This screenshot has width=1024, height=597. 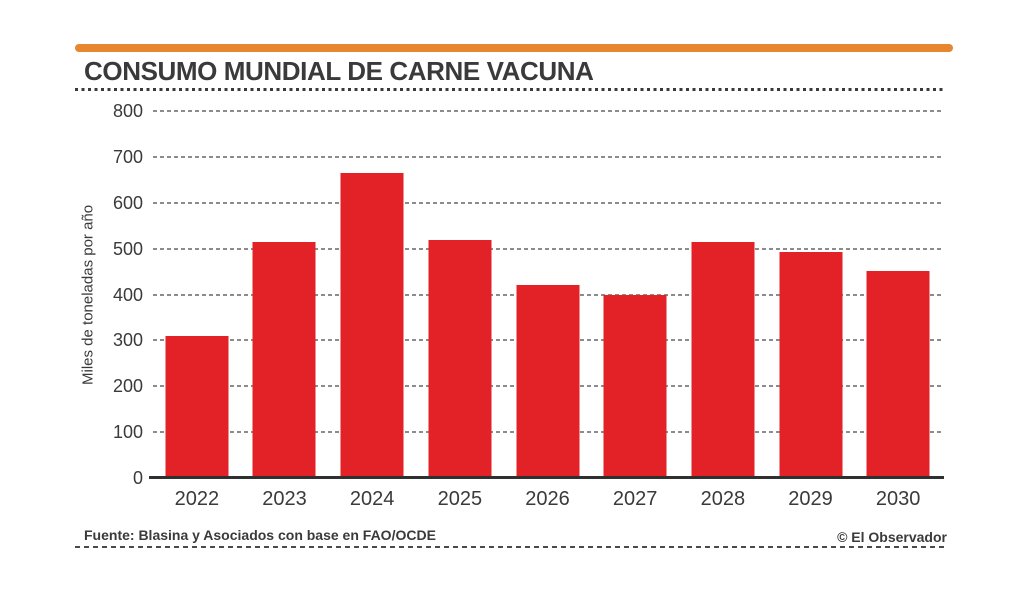 I want to click on bar-2023, so click(x=284, y=359).